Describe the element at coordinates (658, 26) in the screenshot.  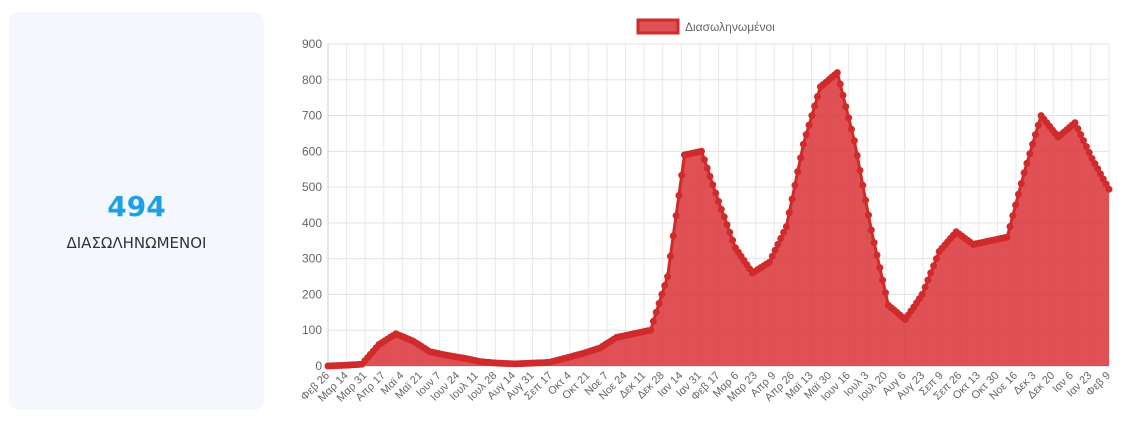
I see `legend-swatch` at that location.